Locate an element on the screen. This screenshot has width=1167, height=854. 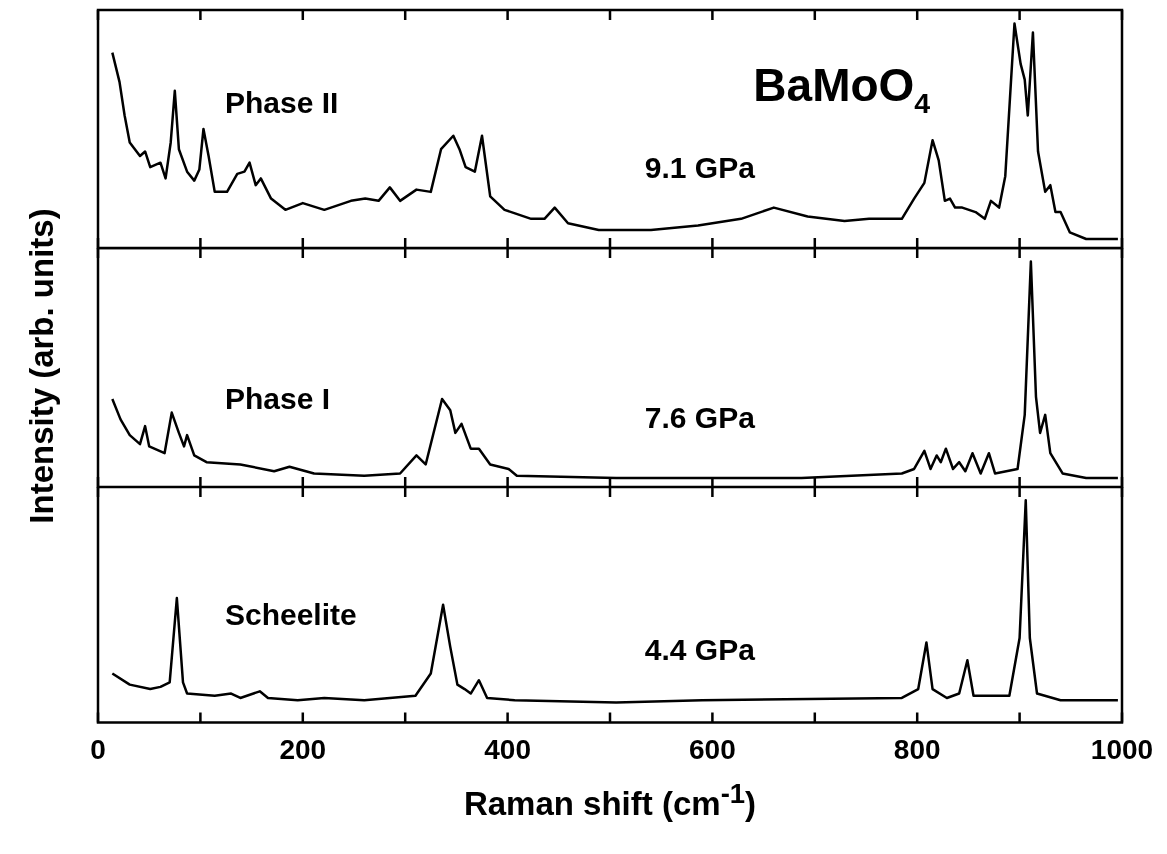
x-tick-label: 600 is located at coordinates (712, 749).